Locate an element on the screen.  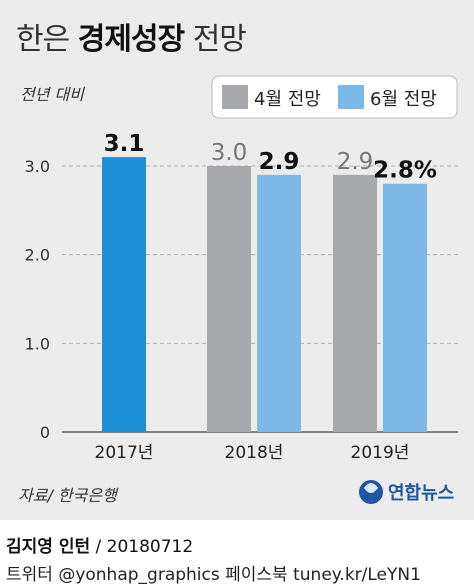
contact-line: 트위터 @yonhap_graphics 페이스북 tuney.kr/LeYN1 is located at coordinates (213, 575).